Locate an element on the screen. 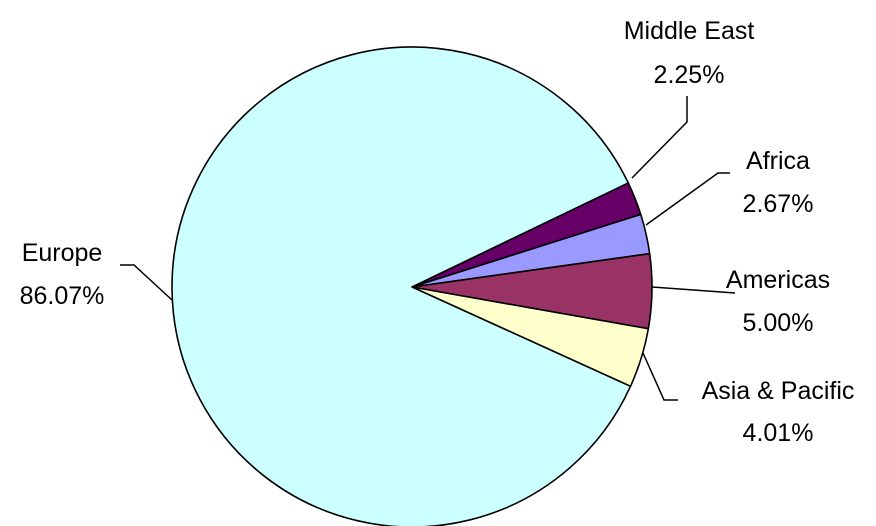  slice-value-label: 2.67% is located at coordinates (778, 204).